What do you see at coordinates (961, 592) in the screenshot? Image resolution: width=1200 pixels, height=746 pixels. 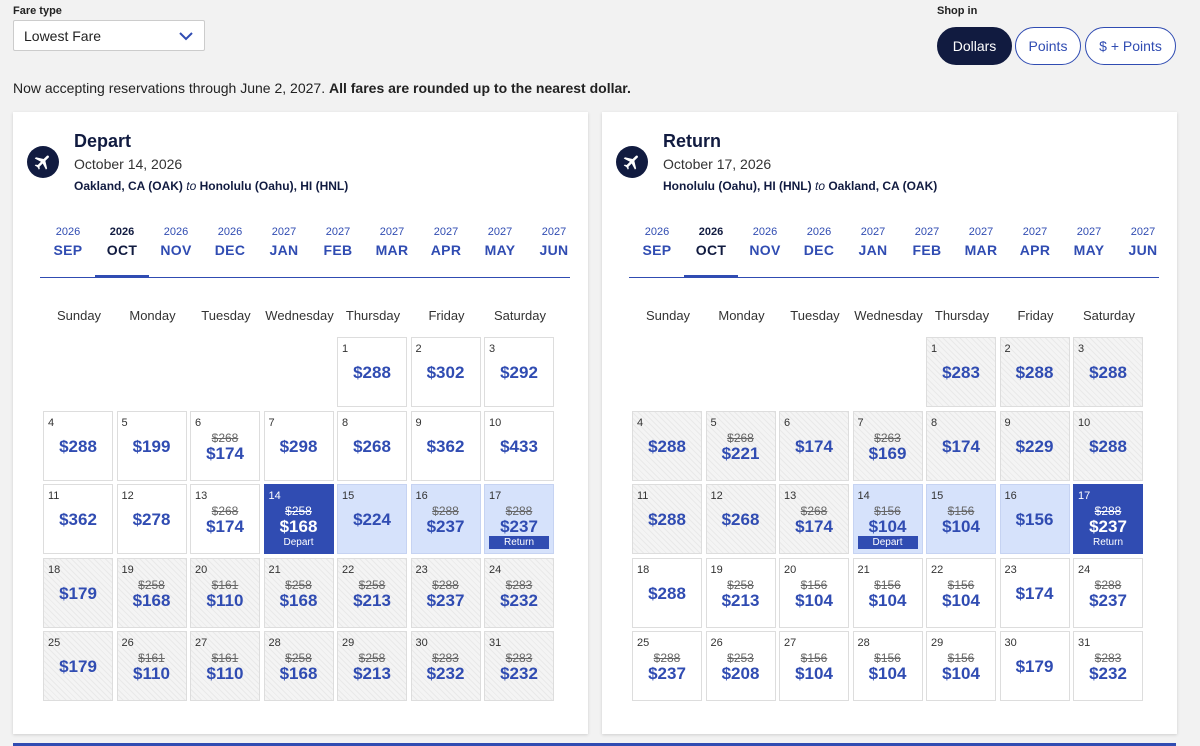 I see `calendar-day-cell: 22 $156 $104` at bounding box center [961, 592].